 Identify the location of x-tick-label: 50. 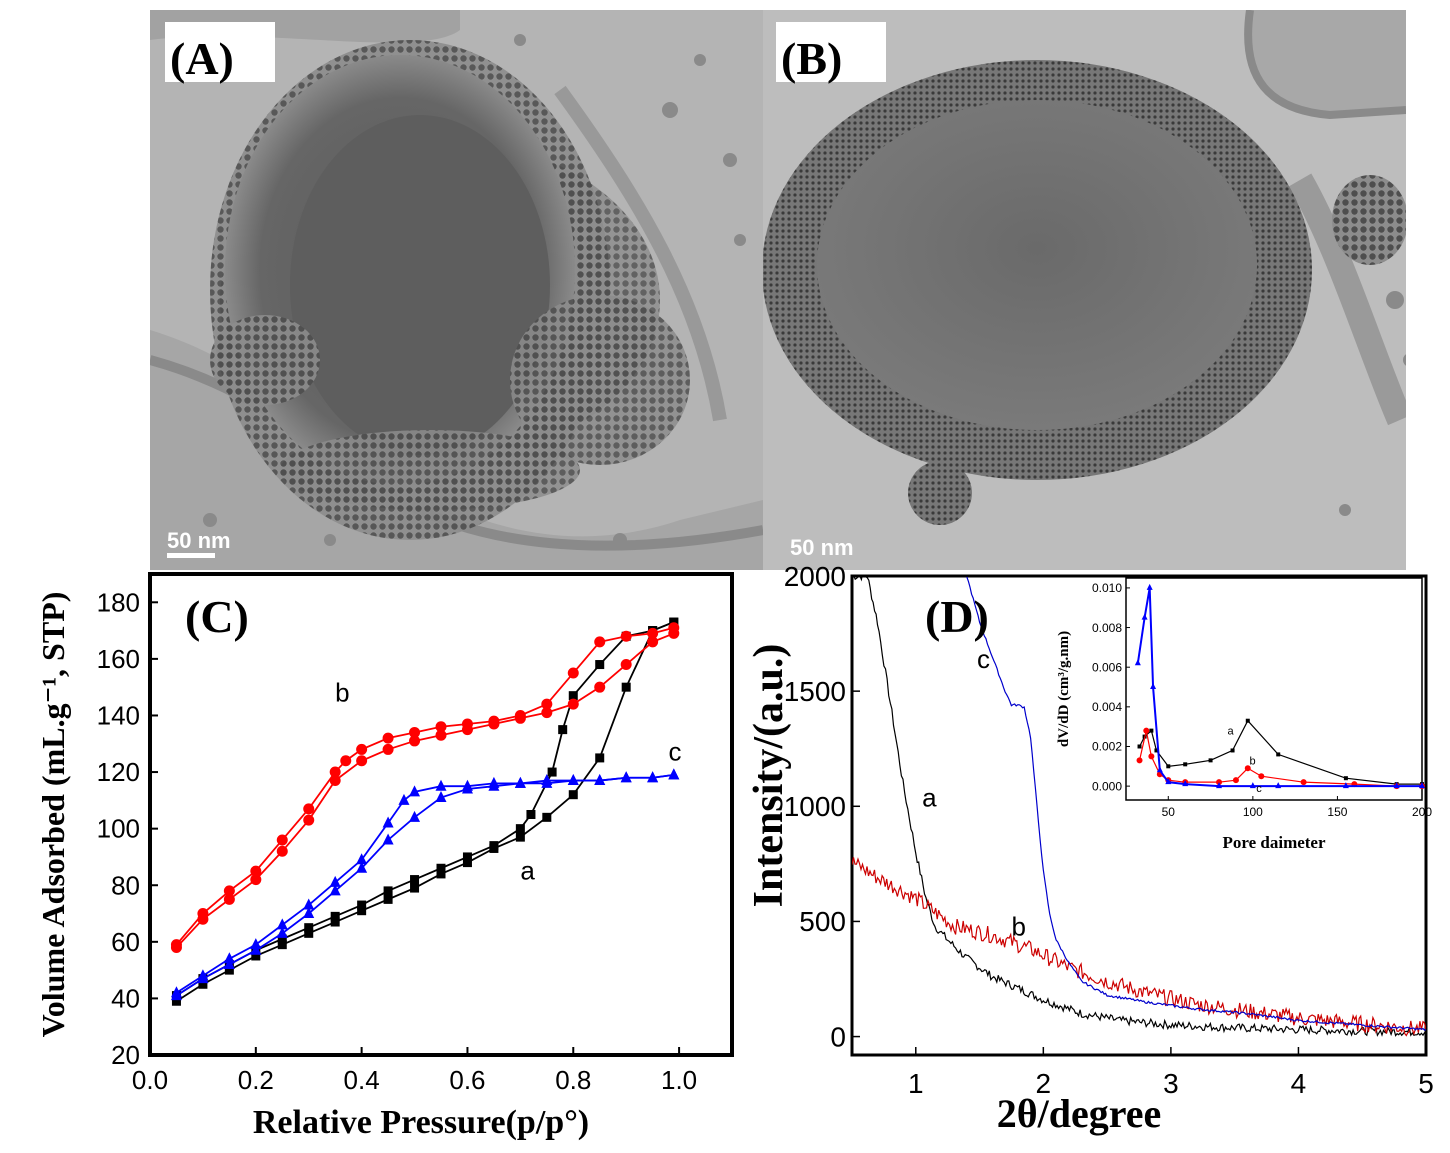
(1169, 812).